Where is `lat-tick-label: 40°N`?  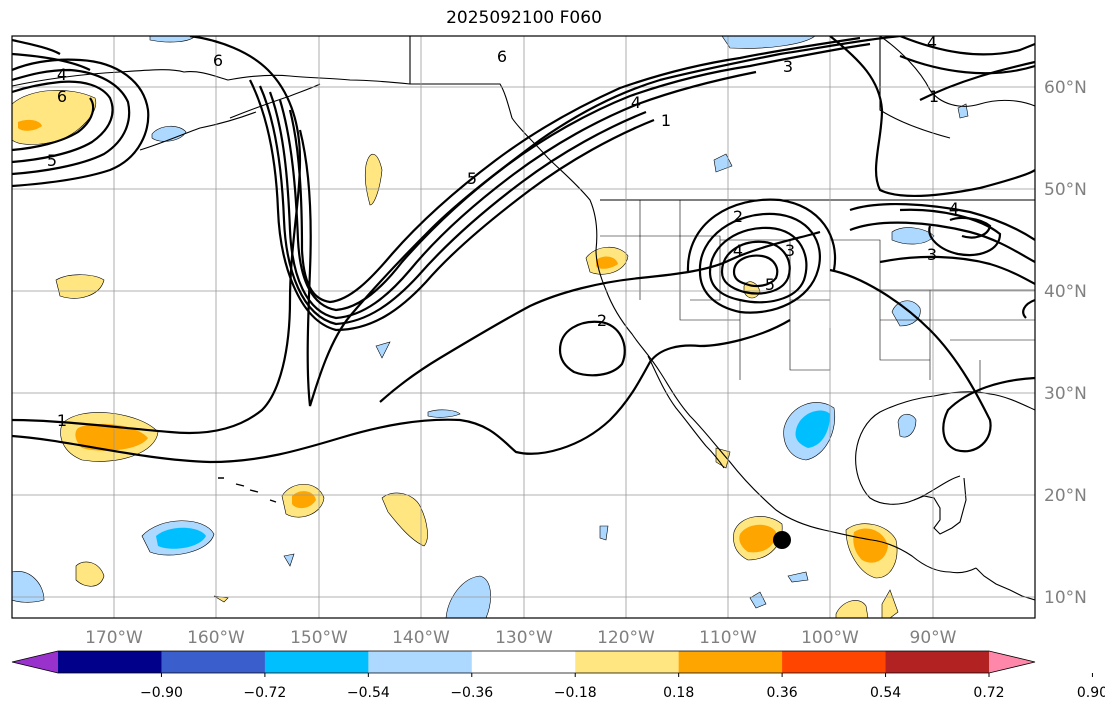
lat-tick-label: 40°N is located at coordinates (1065, 292).